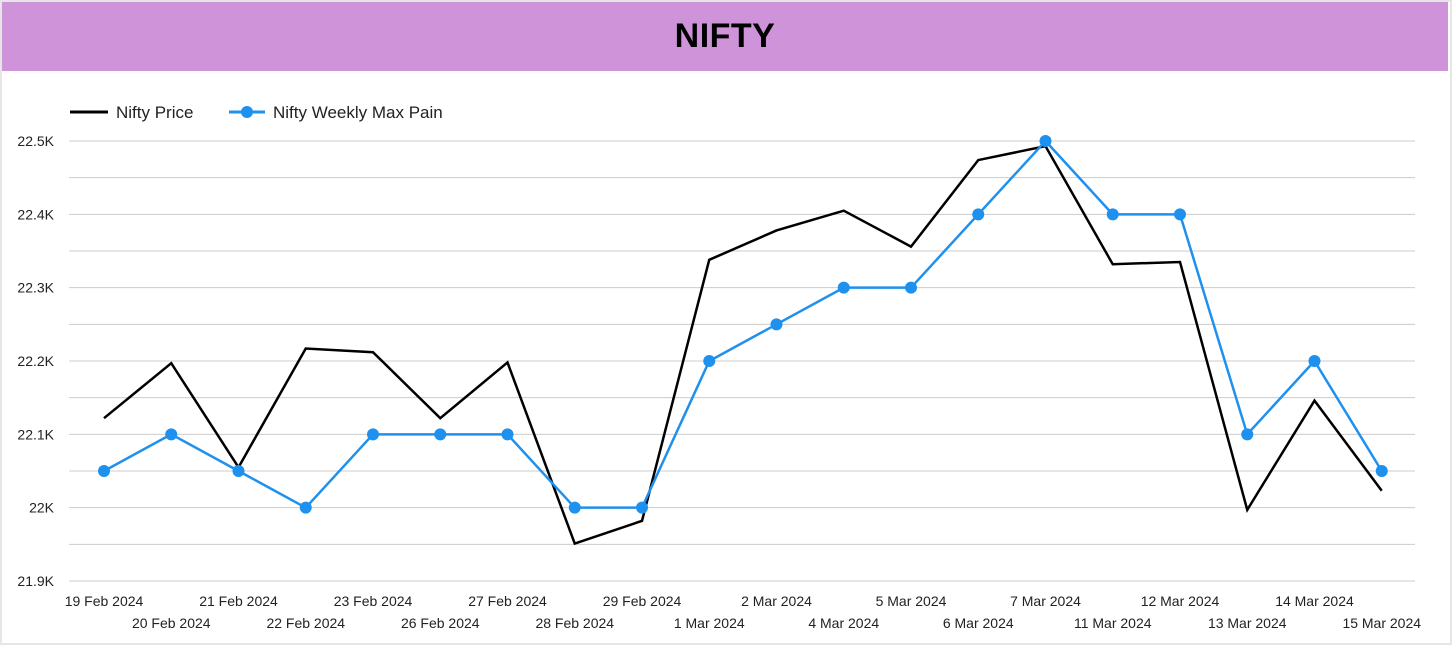  Describe the element at coordinates (1381, 623) in the screenshot. I see `x-tick-label: 15 Mar 2024` at that location.